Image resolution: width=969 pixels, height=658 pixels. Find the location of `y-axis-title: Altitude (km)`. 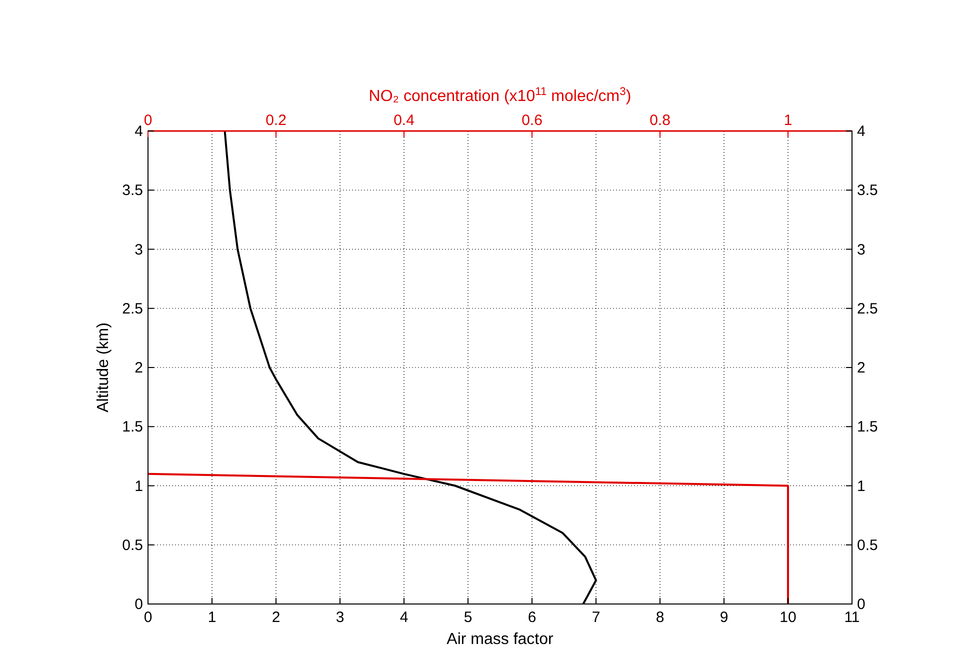

y-axis-title: Altitude (km) is located at coordinates (103, 367).